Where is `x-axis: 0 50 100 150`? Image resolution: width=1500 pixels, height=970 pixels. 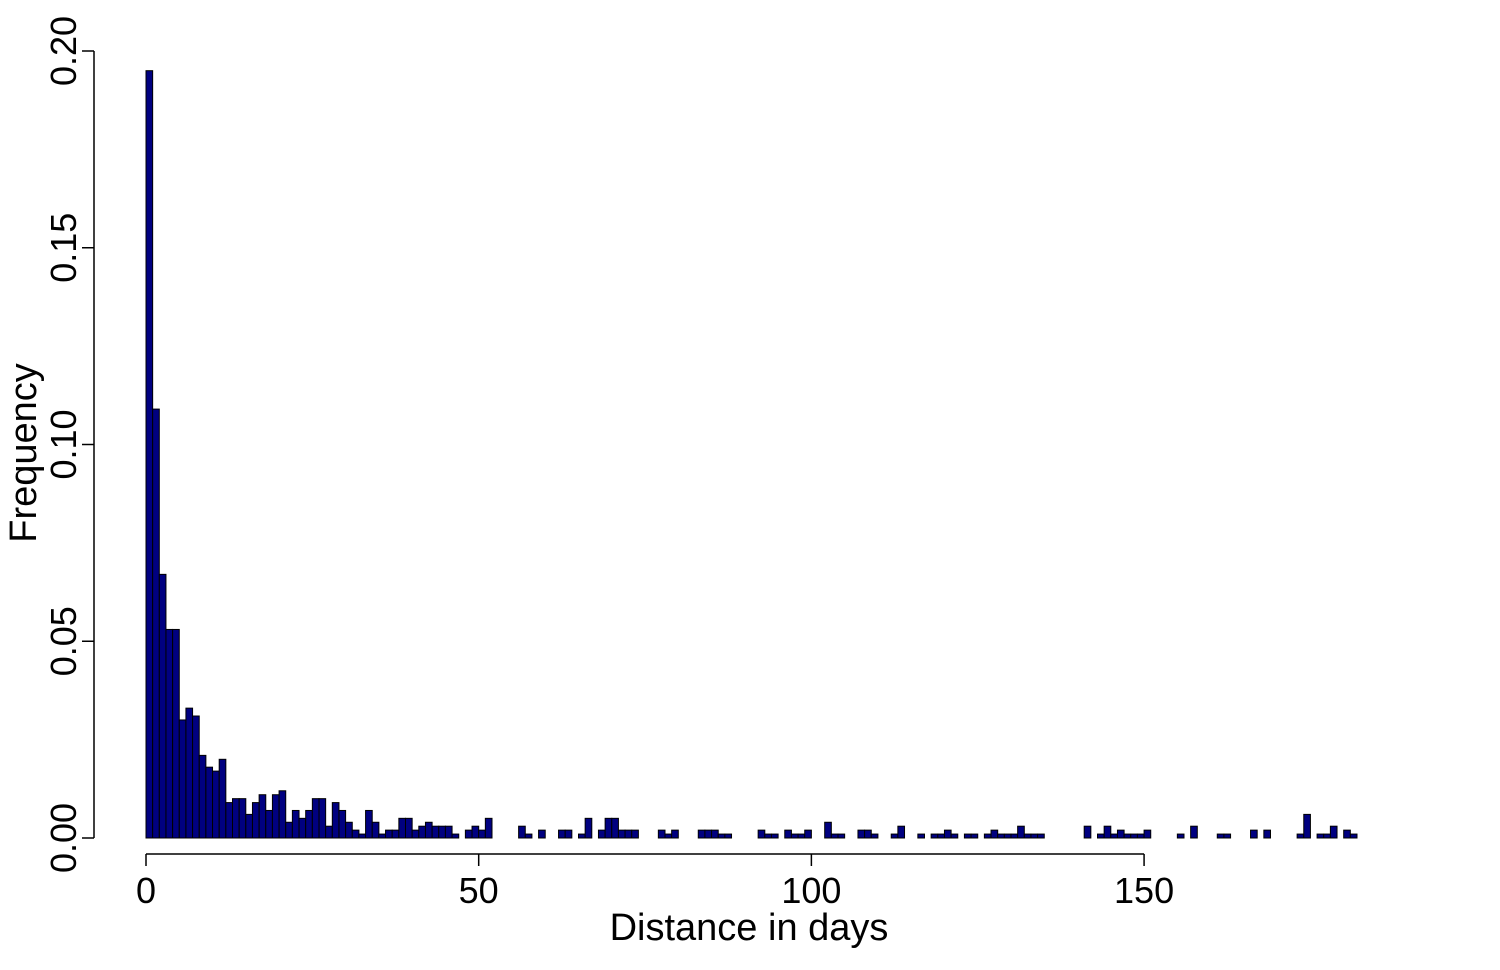
x-axis: 0 50 100 150 is located at coordinates (655, 882).